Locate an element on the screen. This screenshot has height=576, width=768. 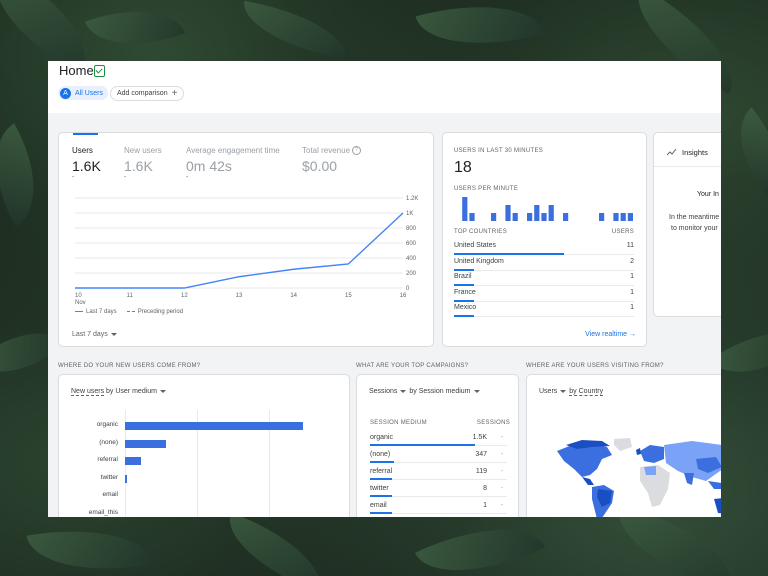
sessions-value: 347 is located at coordinates (481, 454).